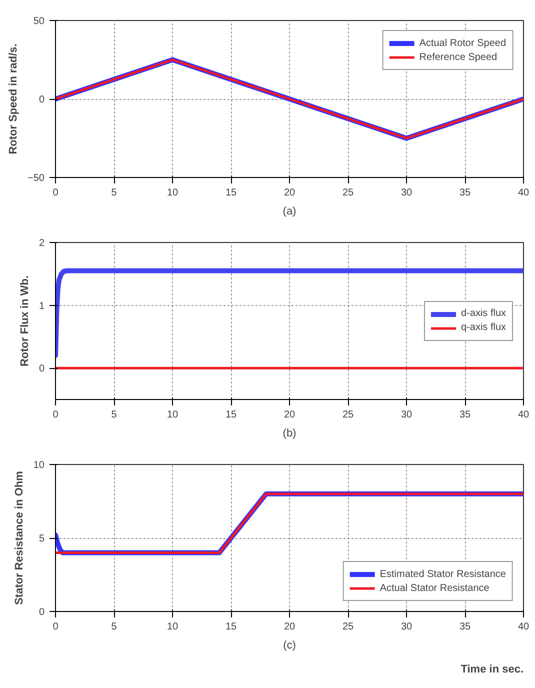  What do you see at coordinates (492, 670) in the screenshot?
I see `x-axis-title: Time in sec.` at bounding box center [492, 670].